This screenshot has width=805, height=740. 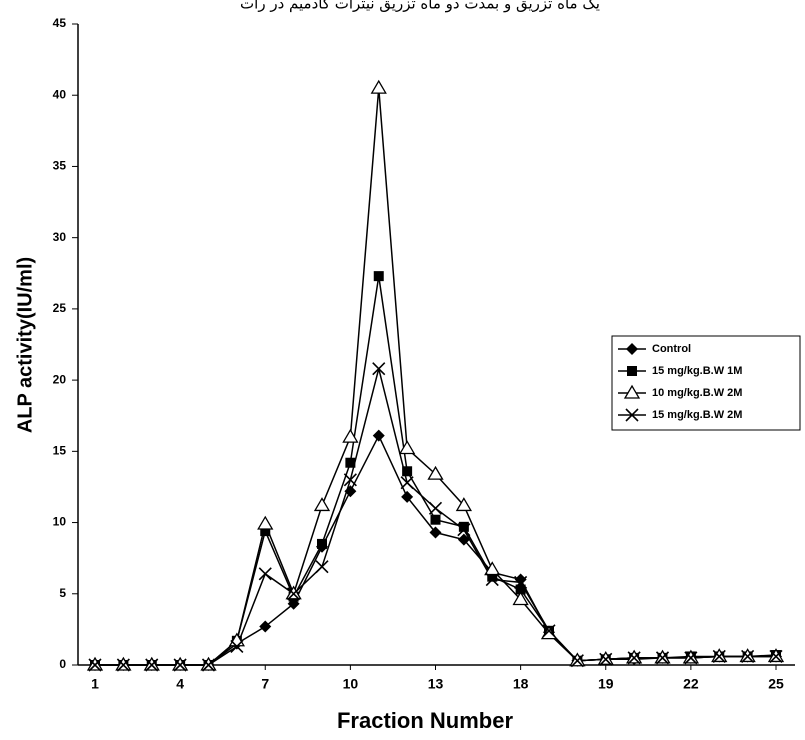 What do you see at coordinates (60, 522) in the screenshot?
I see `y-tick-label: 10` at bounding box center [60, 522].